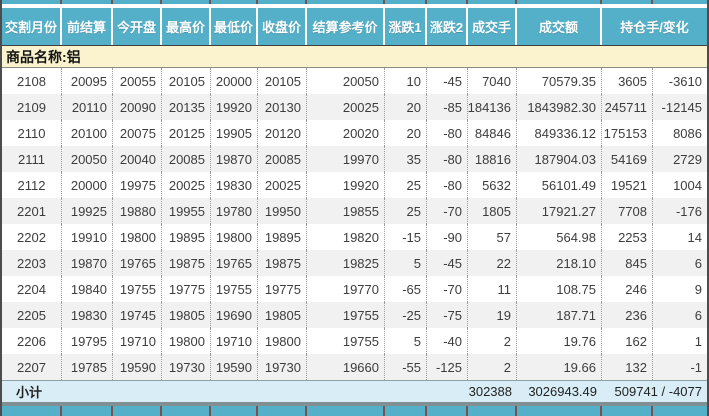 Image resolution: width=709 pixels, height=416 pixels. Describe the element at coordinates (186, 263) in the screenshot. I see `value-cell: 19875` at that location.